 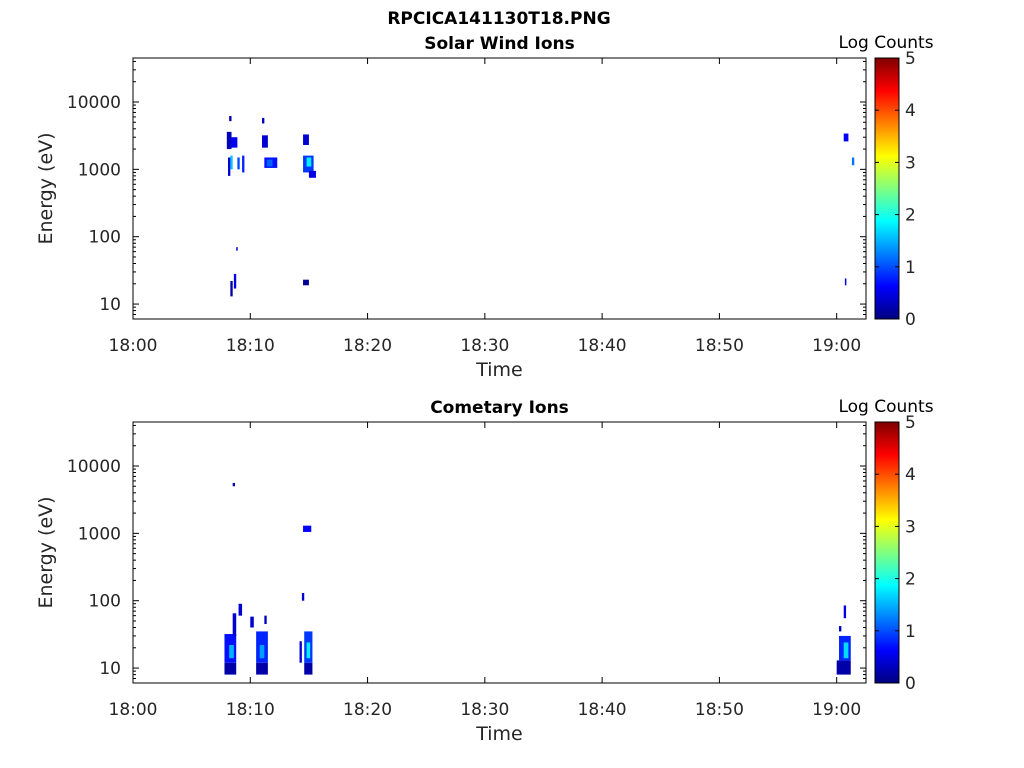 What do you see at coordinates (499, 44) in the screenshot?
I see `panel-title: Solar Wind Ions` at bounding box center [499, 44].